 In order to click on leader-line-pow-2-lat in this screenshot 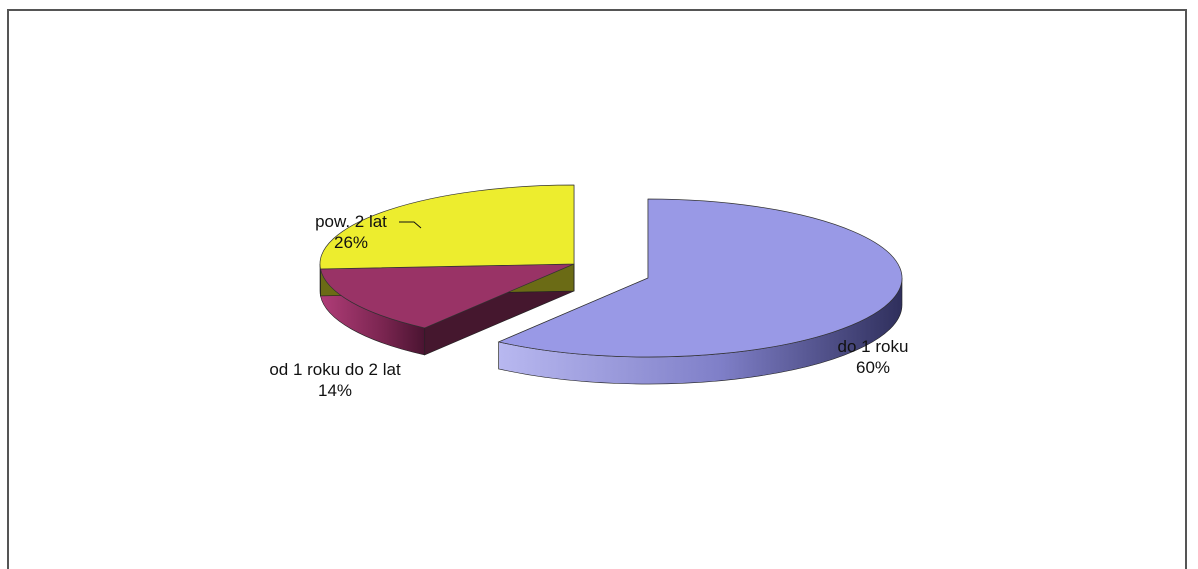, I will do `click(410, 225)`.